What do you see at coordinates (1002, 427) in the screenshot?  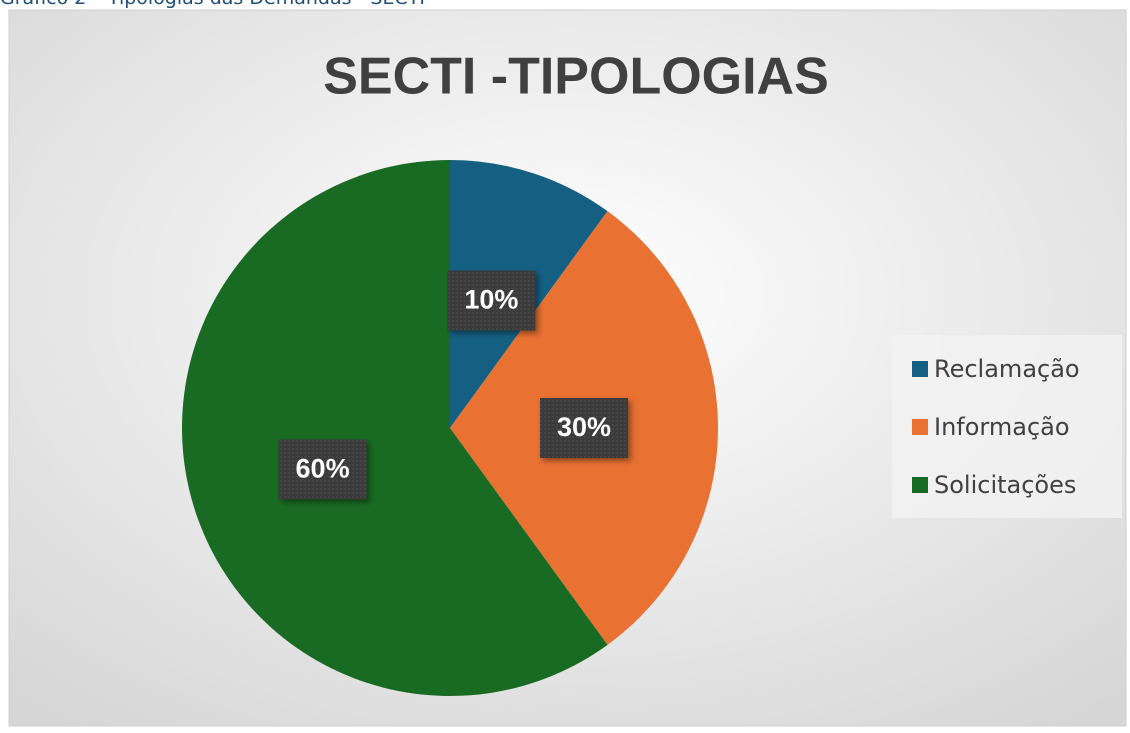 I see `legend-label: Informação` at bounding box center [1002, 427].